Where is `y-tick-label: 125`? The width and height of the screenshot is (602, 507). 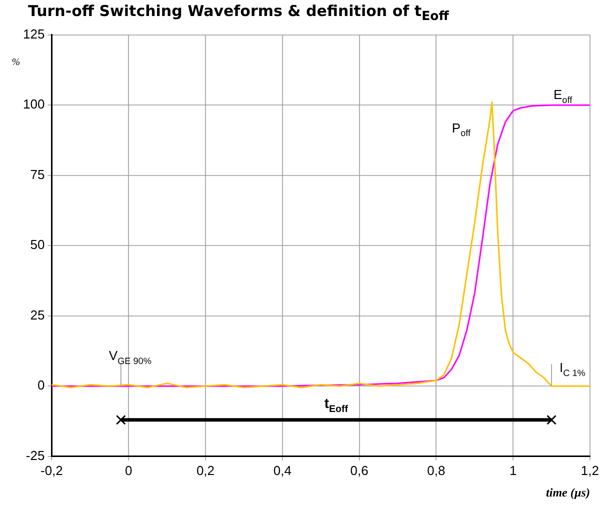 y-tick-label: 125 is located at coordinates (33, 34).